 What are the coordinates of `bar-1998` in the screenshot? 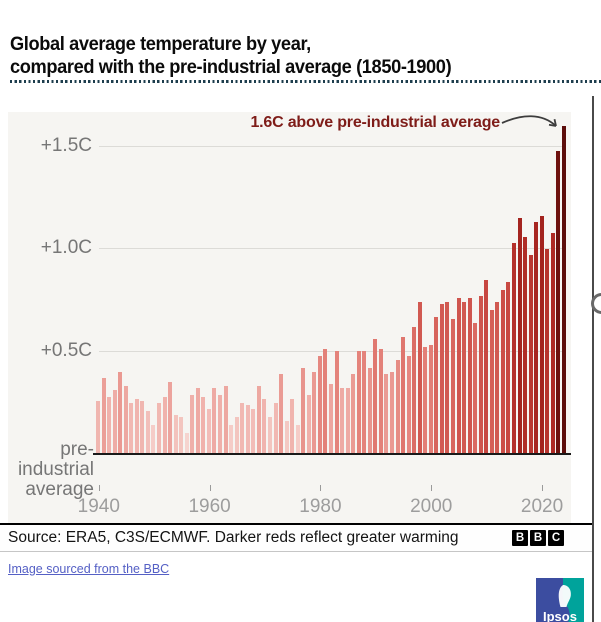 It's located at (419, 378).